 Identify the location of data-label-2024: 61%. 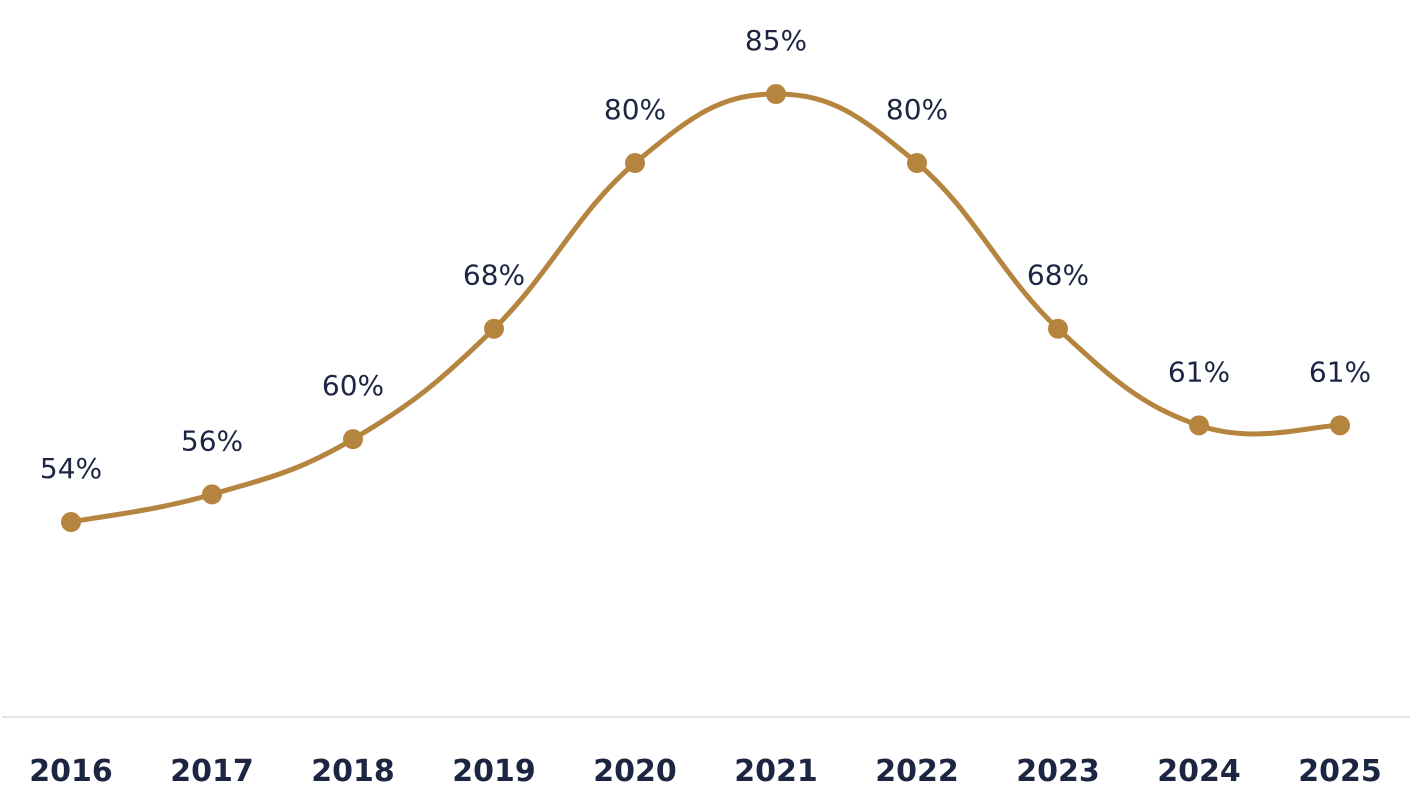
(1199, 371).